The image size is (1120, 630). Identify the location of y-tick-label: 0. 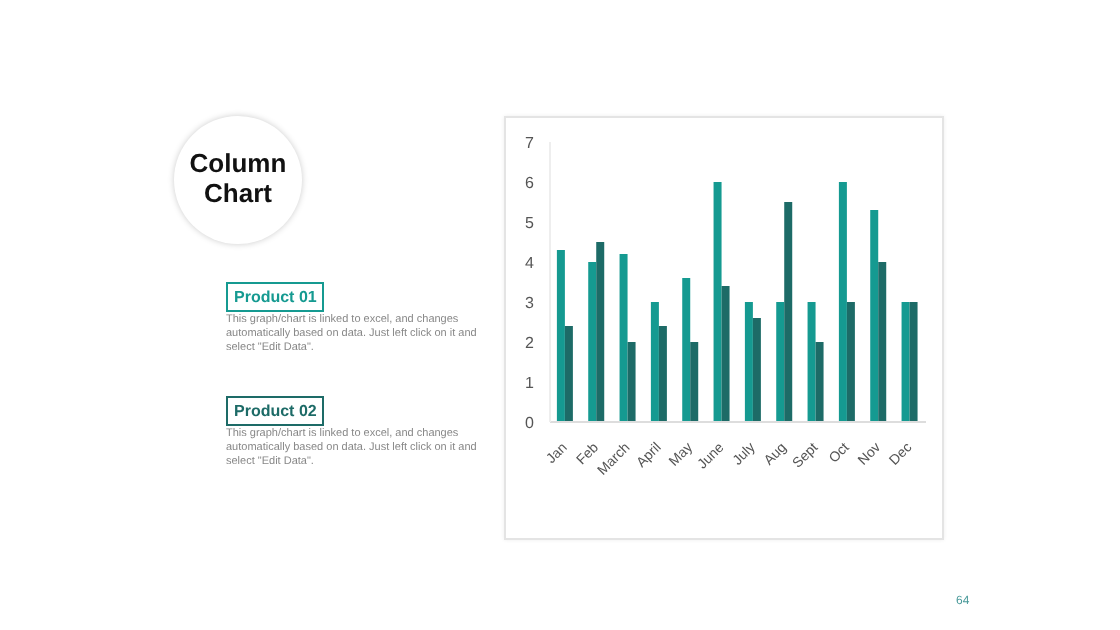
(530, 422).